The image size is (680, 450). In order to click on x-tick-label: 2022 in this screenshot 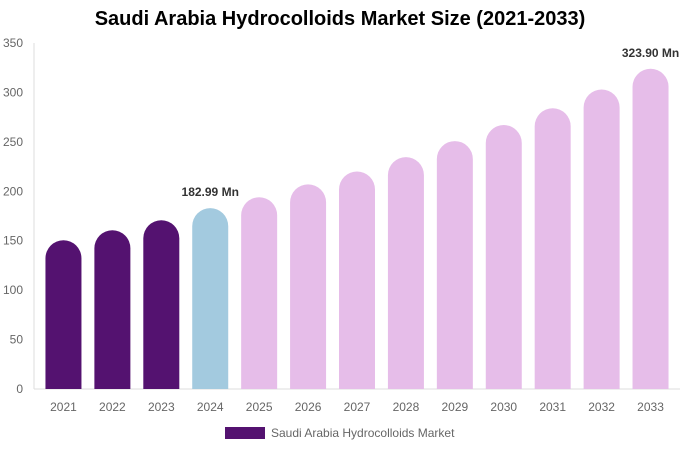, I will do `click(112, 407)`.